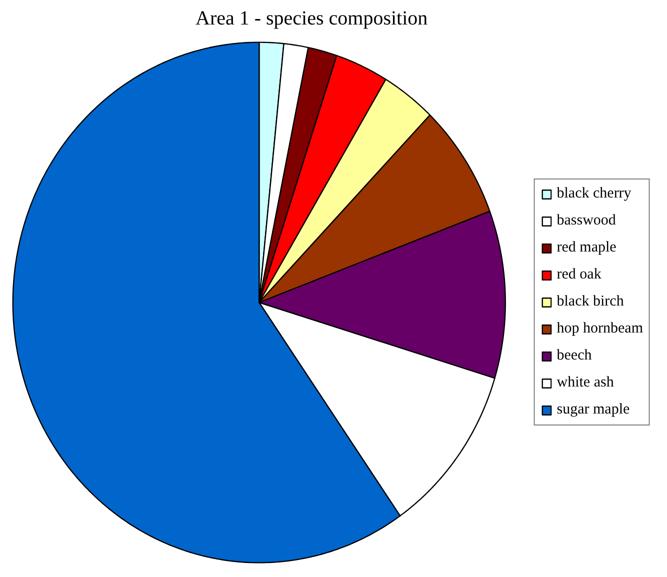 The width and height of the screenshot is (667, 577). Describe the element at coordinates (586, 221) in the screenshot. I see `legend-label: basswood` at that location.